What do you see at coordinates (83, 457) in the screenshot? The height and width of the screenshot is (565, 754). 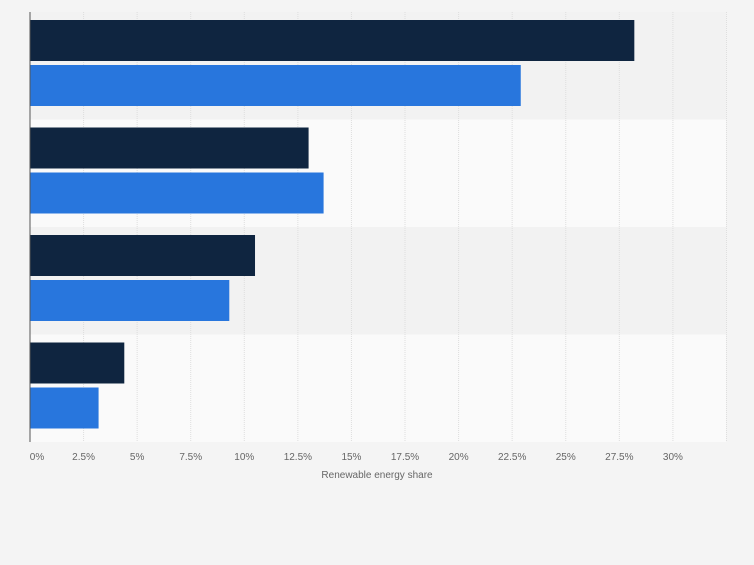 I see `x-tick-label: 2.5%` at bounding box center [83, 457].